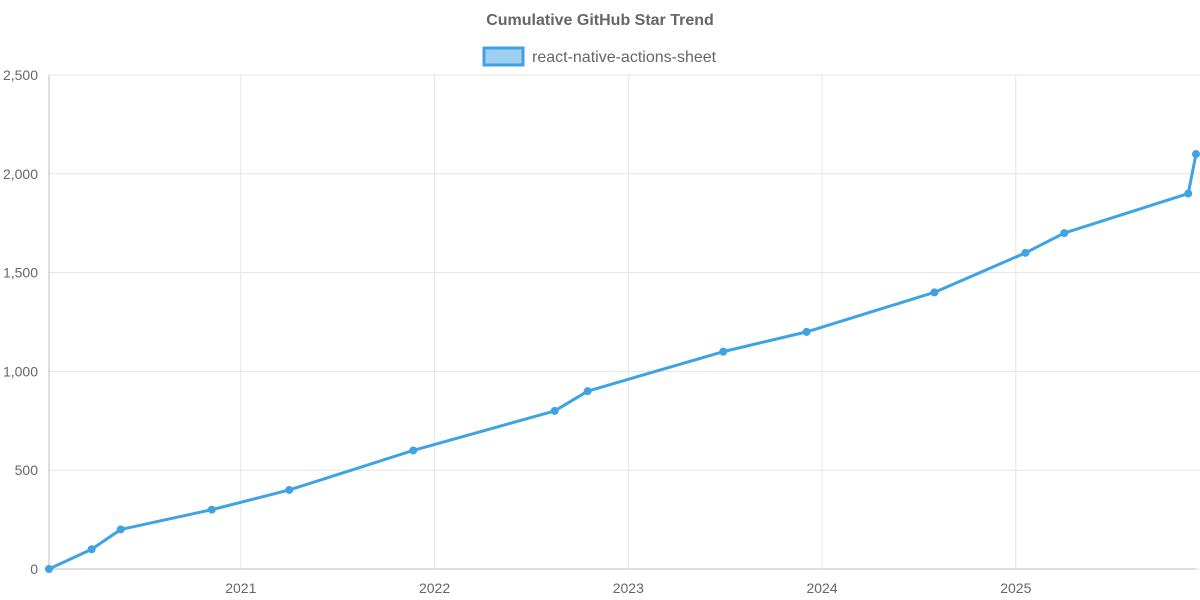 Image resolution: width=1200 pixels, height=600 pixels. I want to click on legend-label: react-native-actions-sheet, so click(624, 57).